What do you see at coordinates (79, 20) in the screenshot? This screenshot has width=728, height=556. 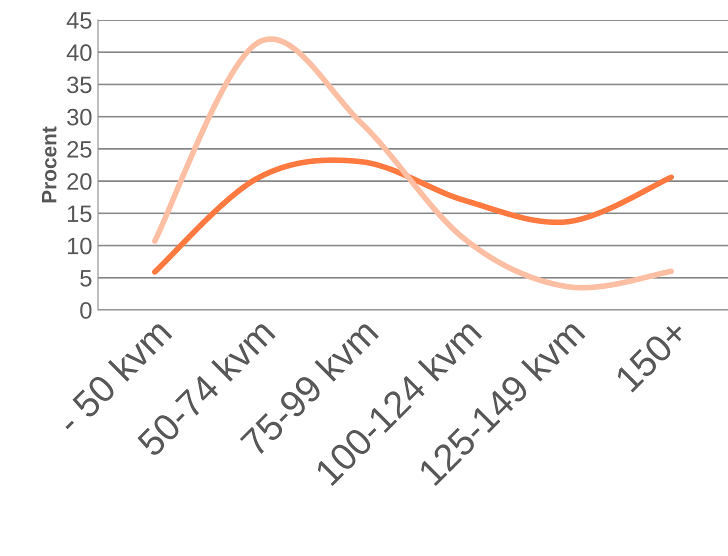 I see `y-tick-label: 45` at bounding box center [79, 20].